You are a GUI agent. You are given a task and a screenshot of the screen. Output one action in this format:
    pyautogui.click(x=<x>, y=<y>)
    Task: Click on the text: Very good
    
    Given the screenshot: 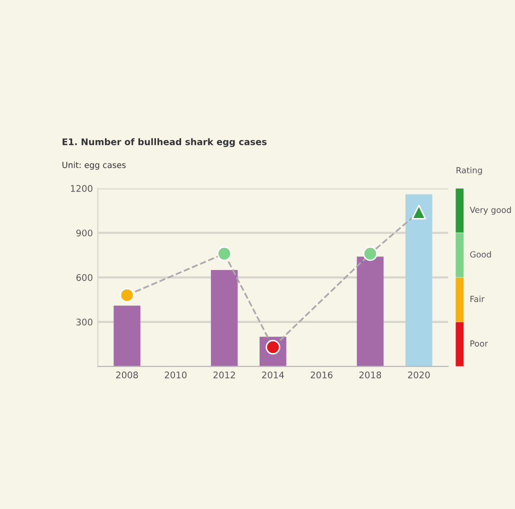 What is the action you would take?
    pyautogui.click(x=490, y=210)
    